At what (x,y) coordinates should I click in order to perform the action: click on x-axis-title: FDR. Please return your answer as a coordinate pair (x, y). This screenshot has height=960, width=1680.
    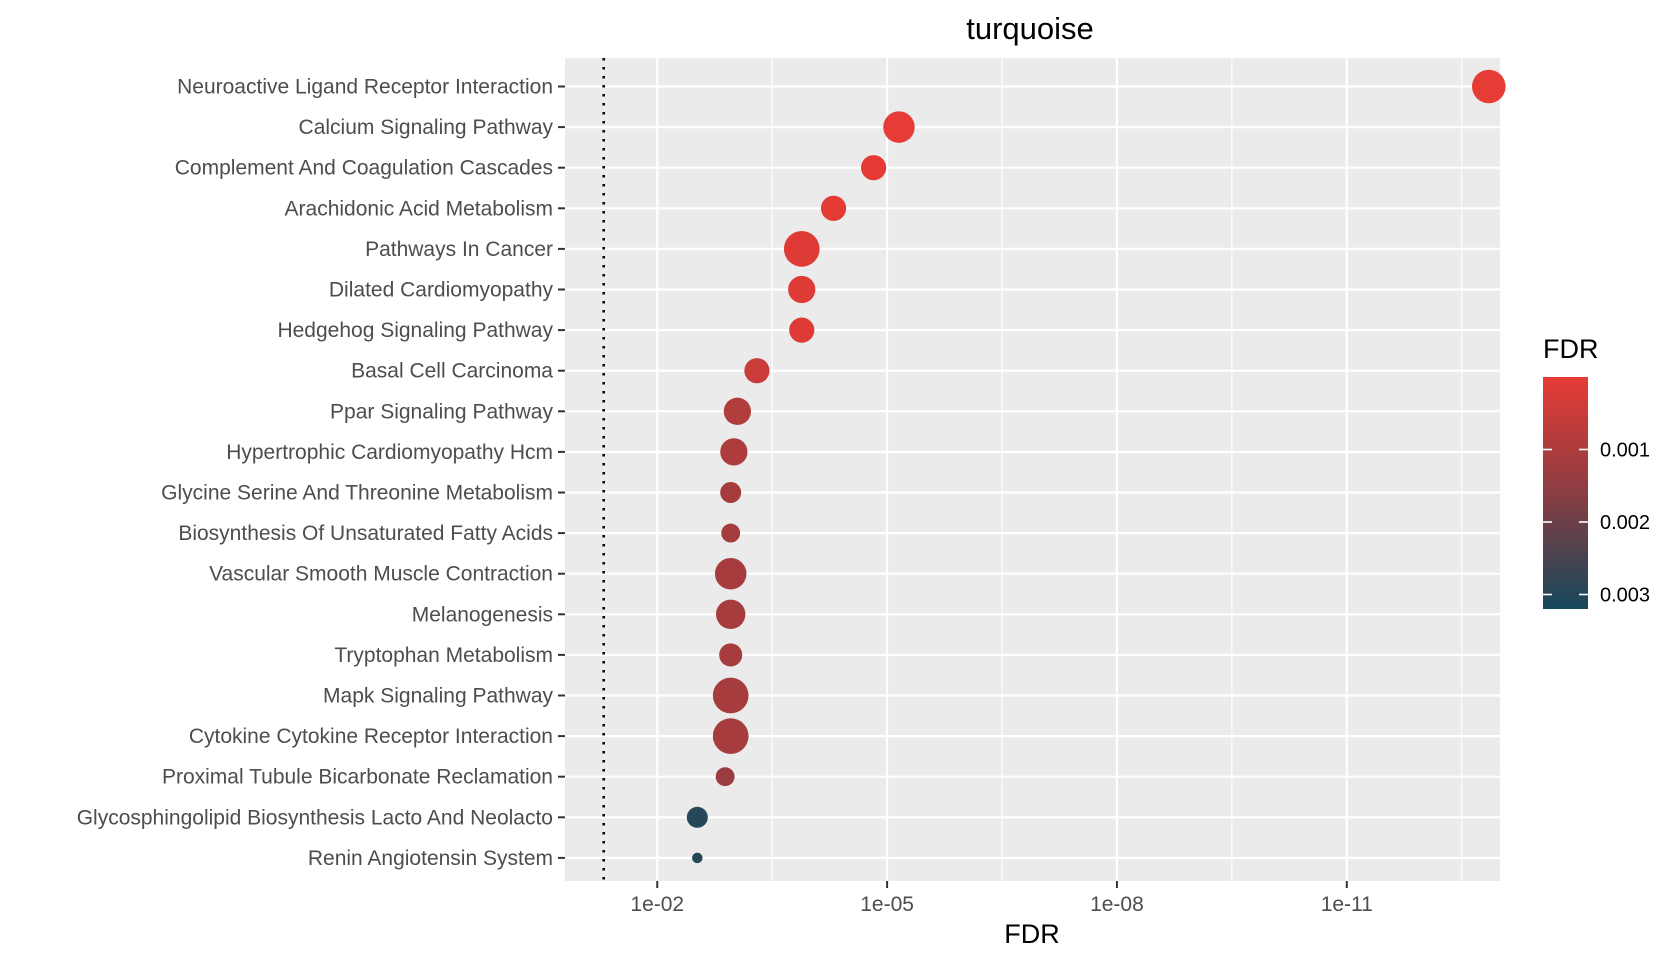
    Looking at the image, I should click on (1032, 934).